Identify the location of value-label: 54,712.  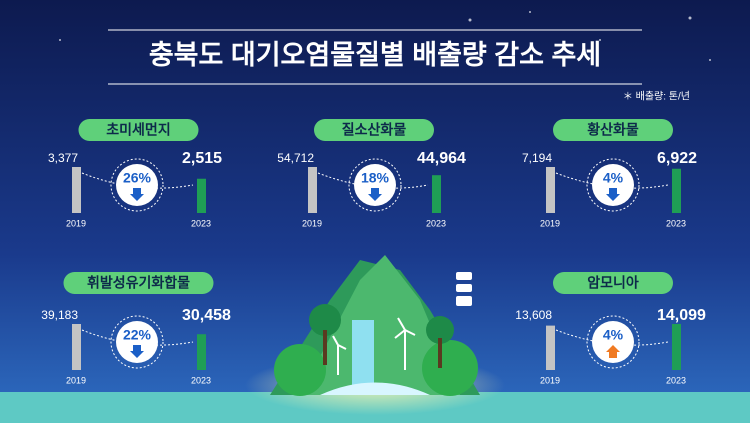
(295, 158).